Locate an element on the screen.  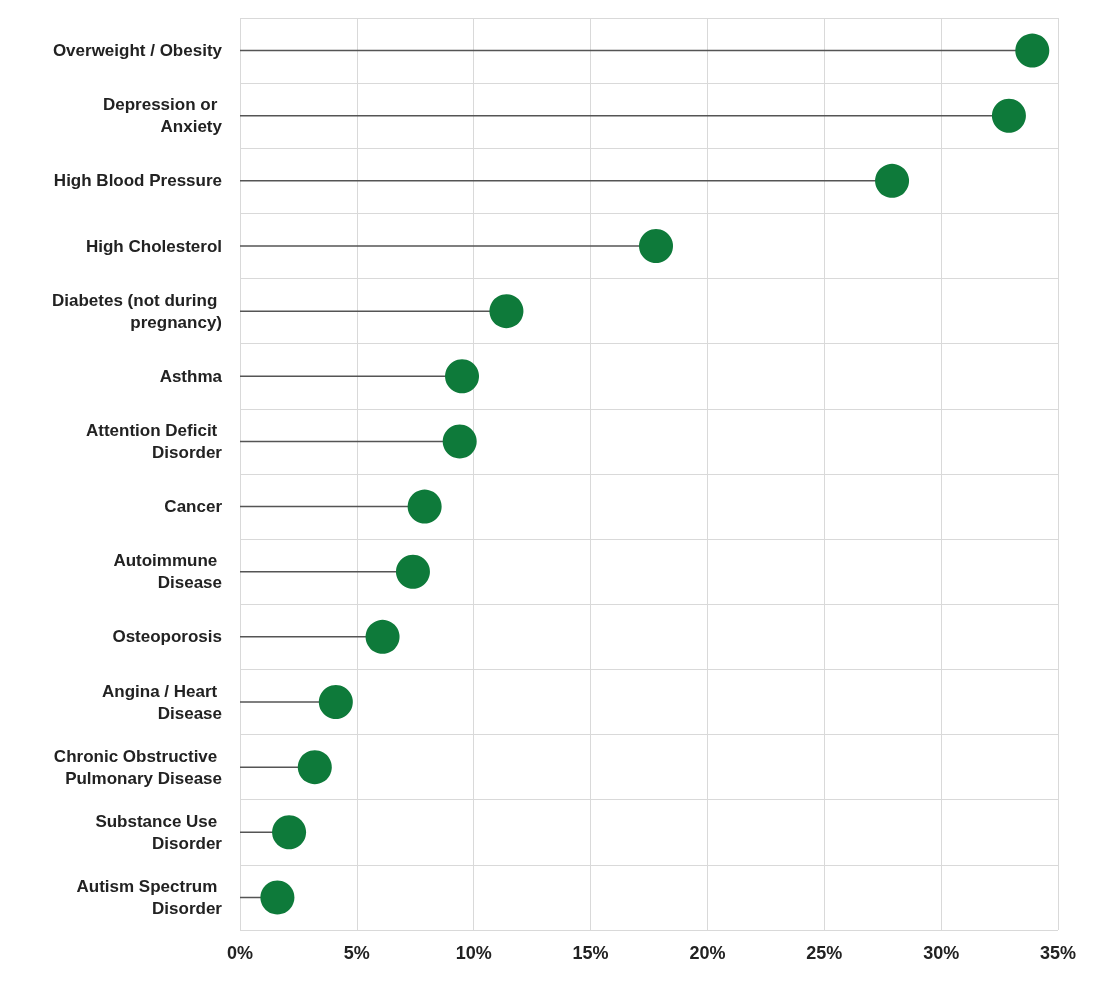
x-tick-label: 25% is located at coordinates (824, 953).